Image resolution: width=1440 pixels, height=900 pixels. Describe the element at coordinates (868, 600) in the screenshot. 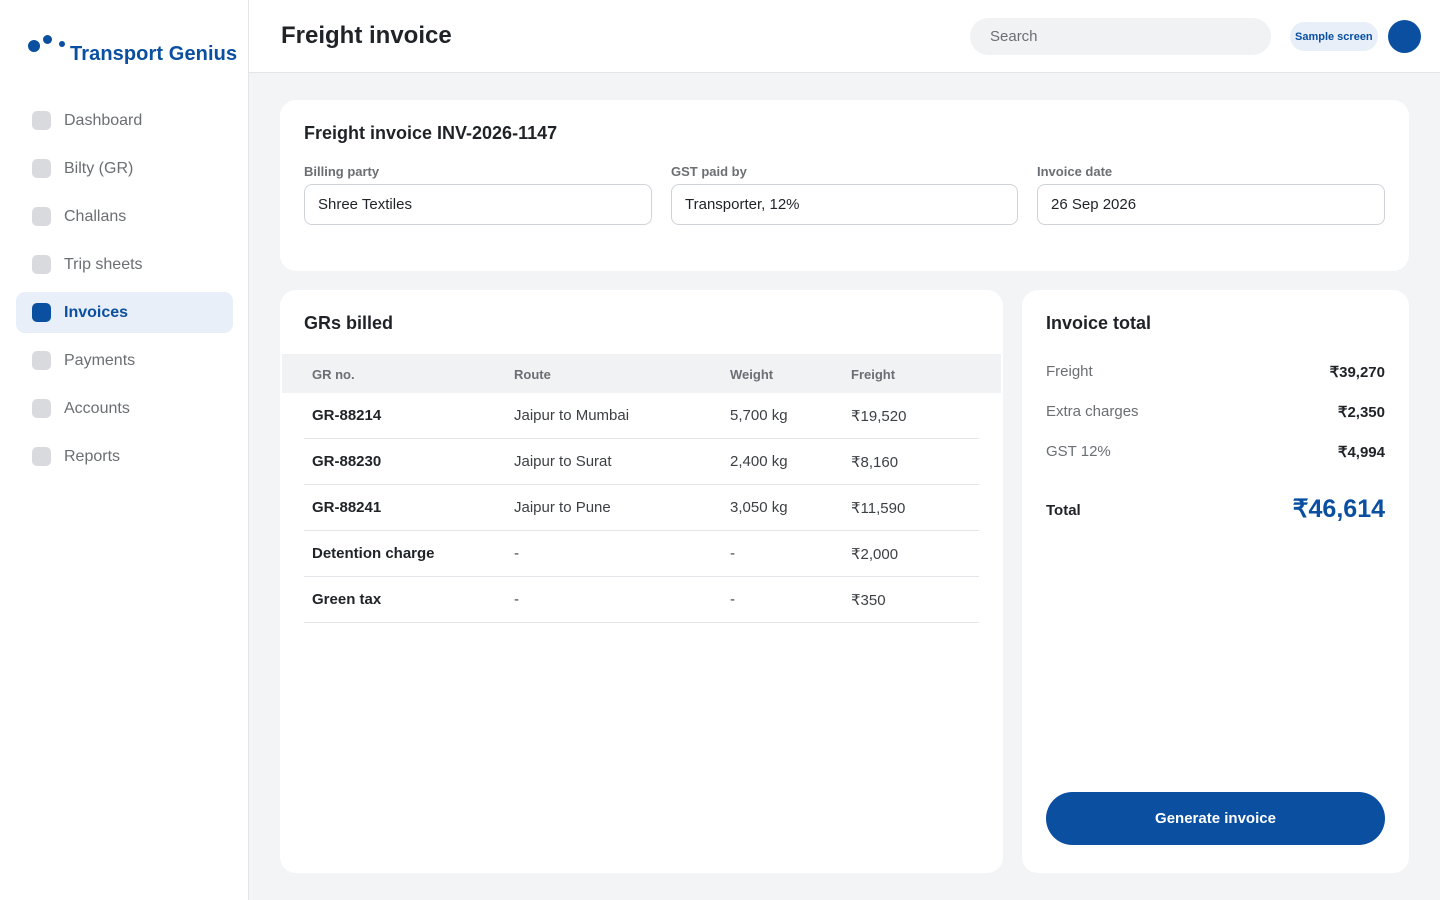

I see `freight-cell: ₹350` at that location.